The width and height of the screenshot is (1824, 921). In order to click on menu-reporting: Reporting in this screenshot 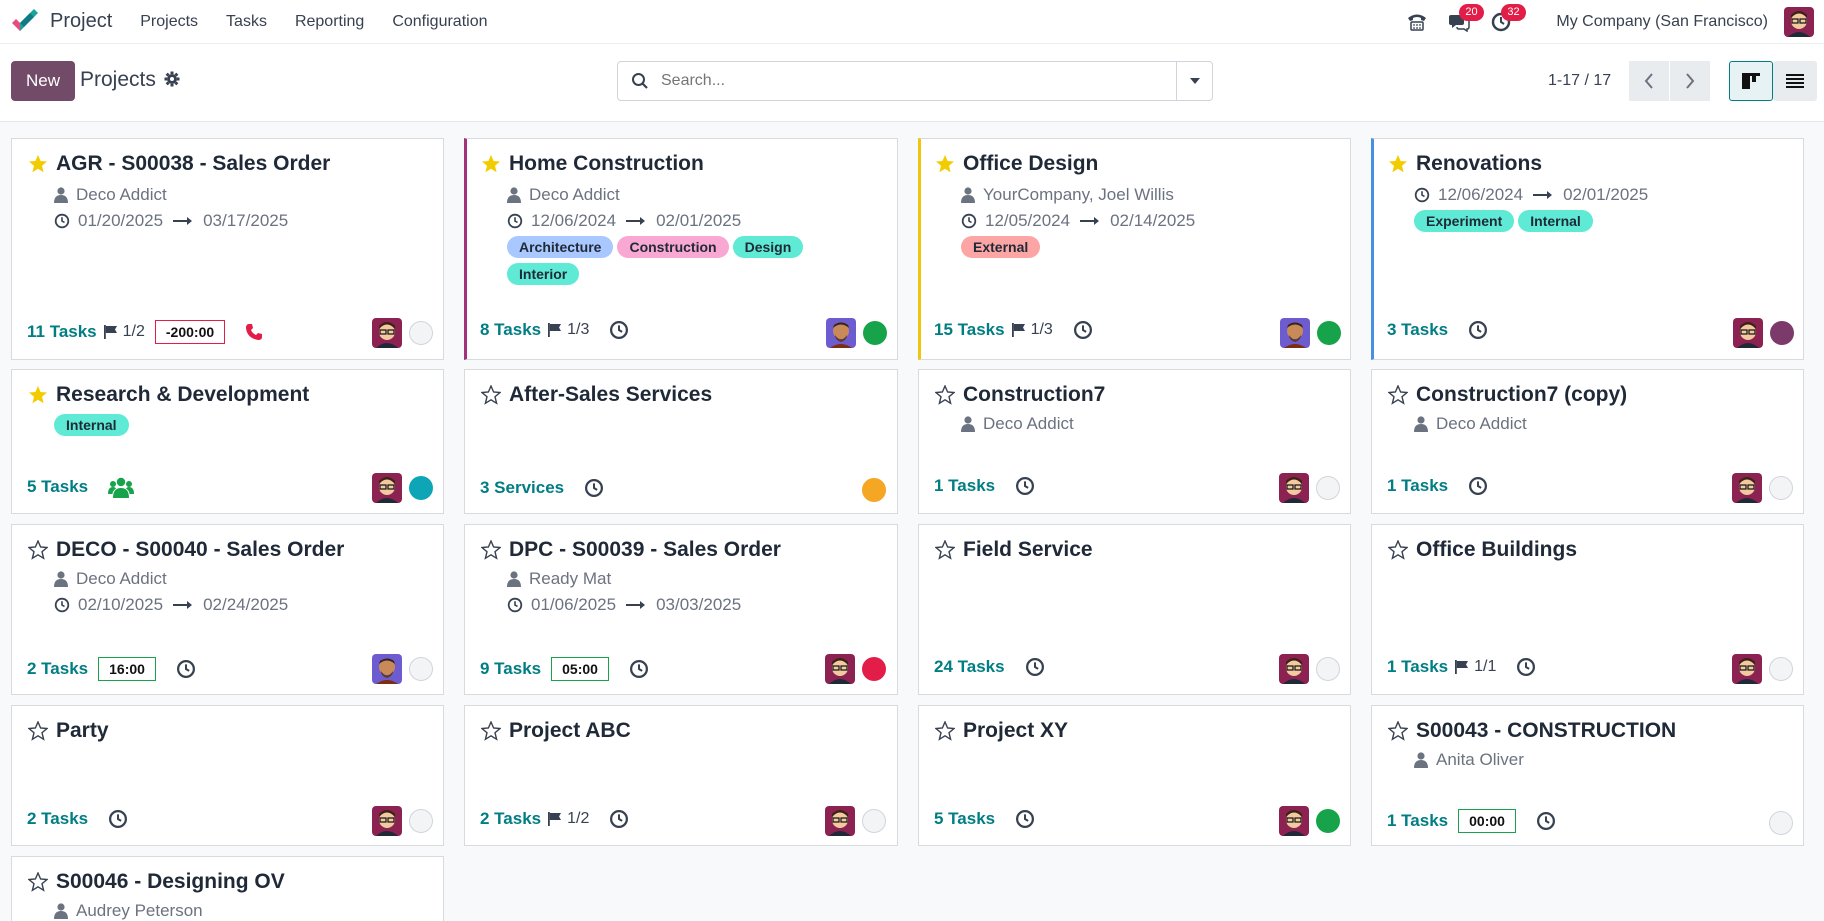, I will do `click(329, 21)`.